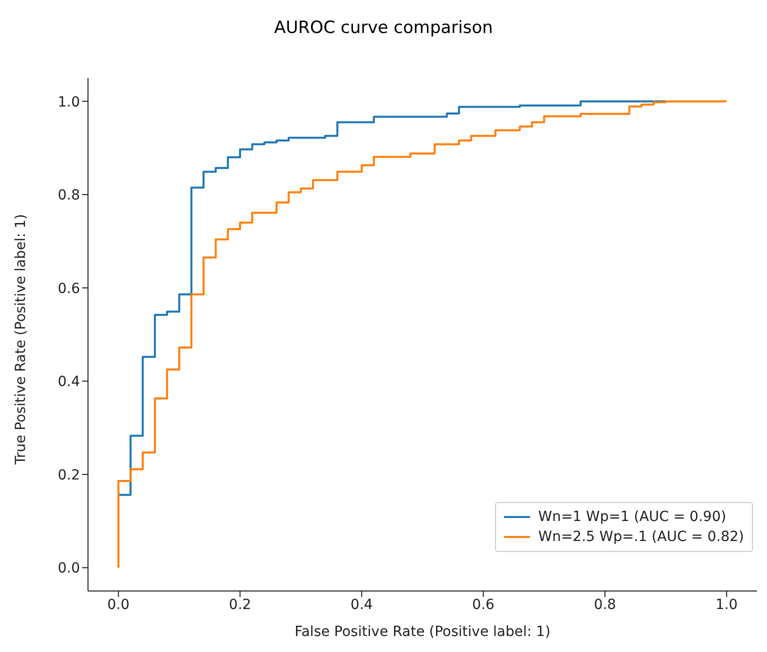  Describe the element at coordinates (641, 537) in the screenshot. I see `legend-label: Wn=2.5 Wp=.1 (AUC = 0.82)` at that location.